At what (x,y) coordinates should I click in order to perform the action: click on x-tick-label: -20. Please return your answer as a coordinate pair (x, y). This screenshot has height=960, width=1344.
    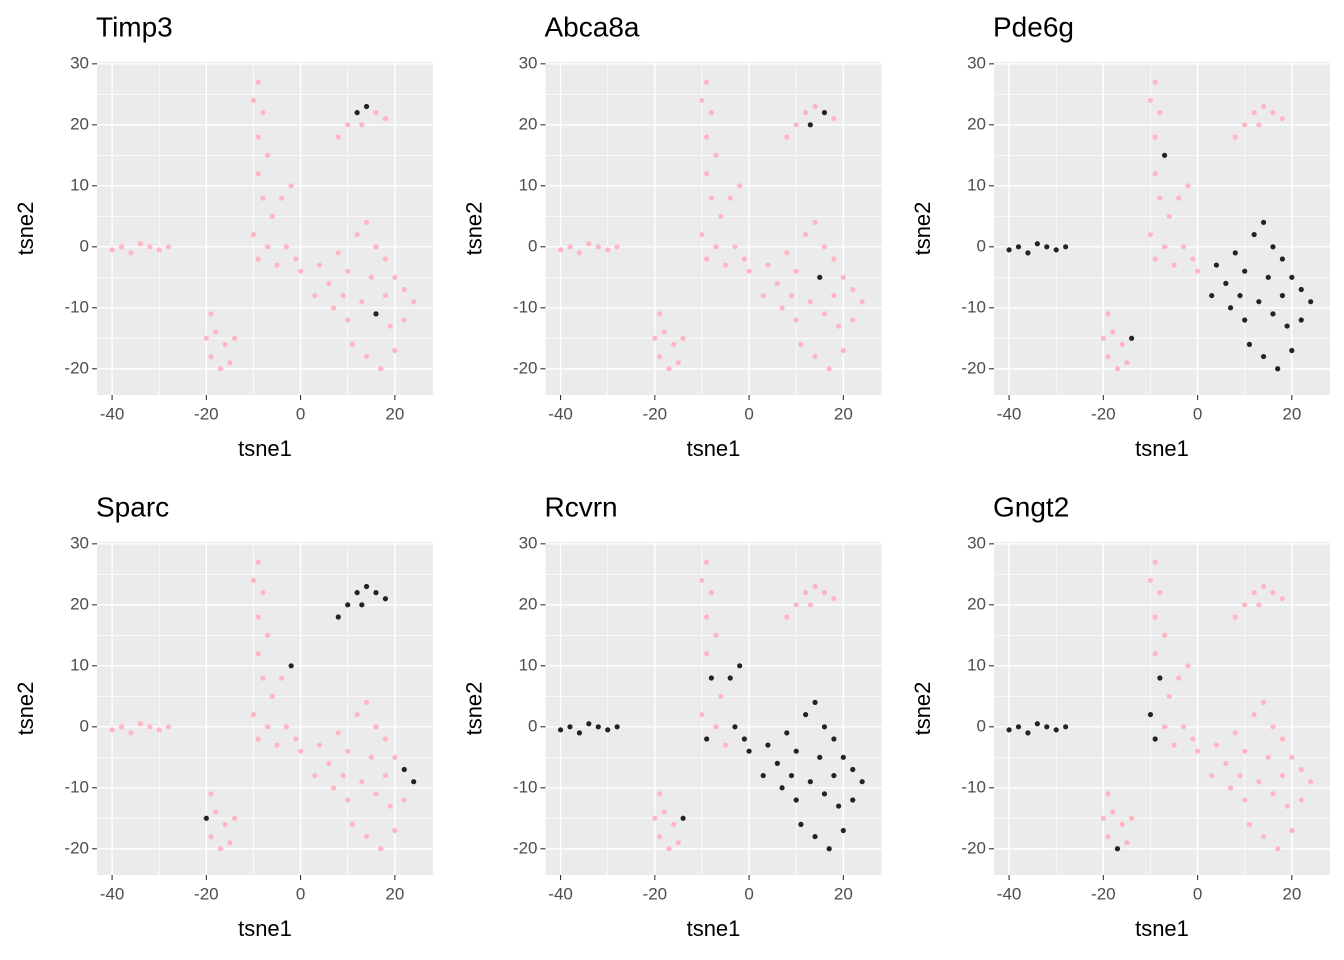
    Looking at the image, I should click on (206, 413).